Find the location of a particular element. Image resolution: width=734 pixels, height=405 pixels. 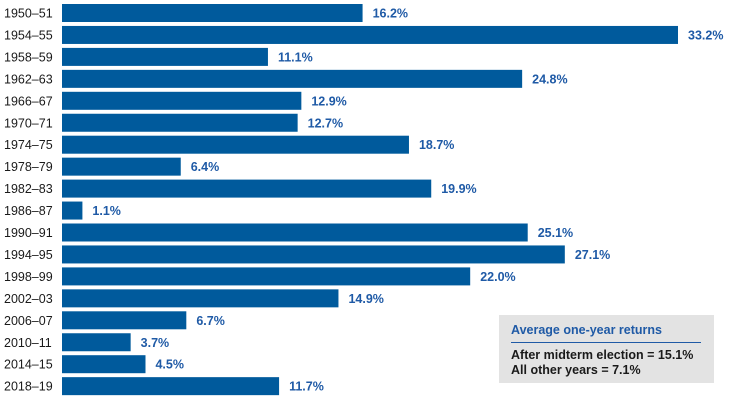

category-label-1966-67: 1966–67 is located at coordinates (28, 101).